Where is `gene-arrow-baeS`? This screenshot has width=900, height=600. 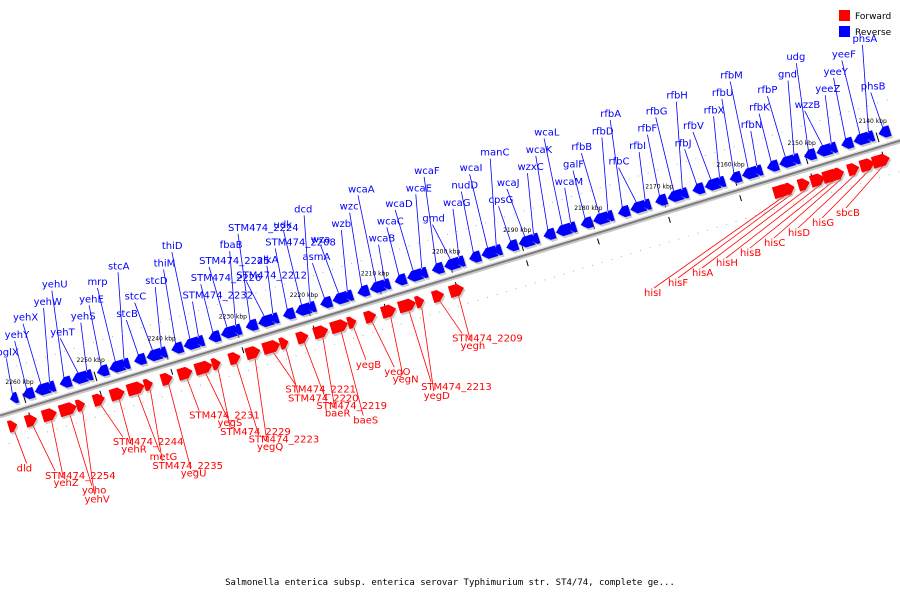 gene-arrow-baeS is located at coordinates (339, 327).